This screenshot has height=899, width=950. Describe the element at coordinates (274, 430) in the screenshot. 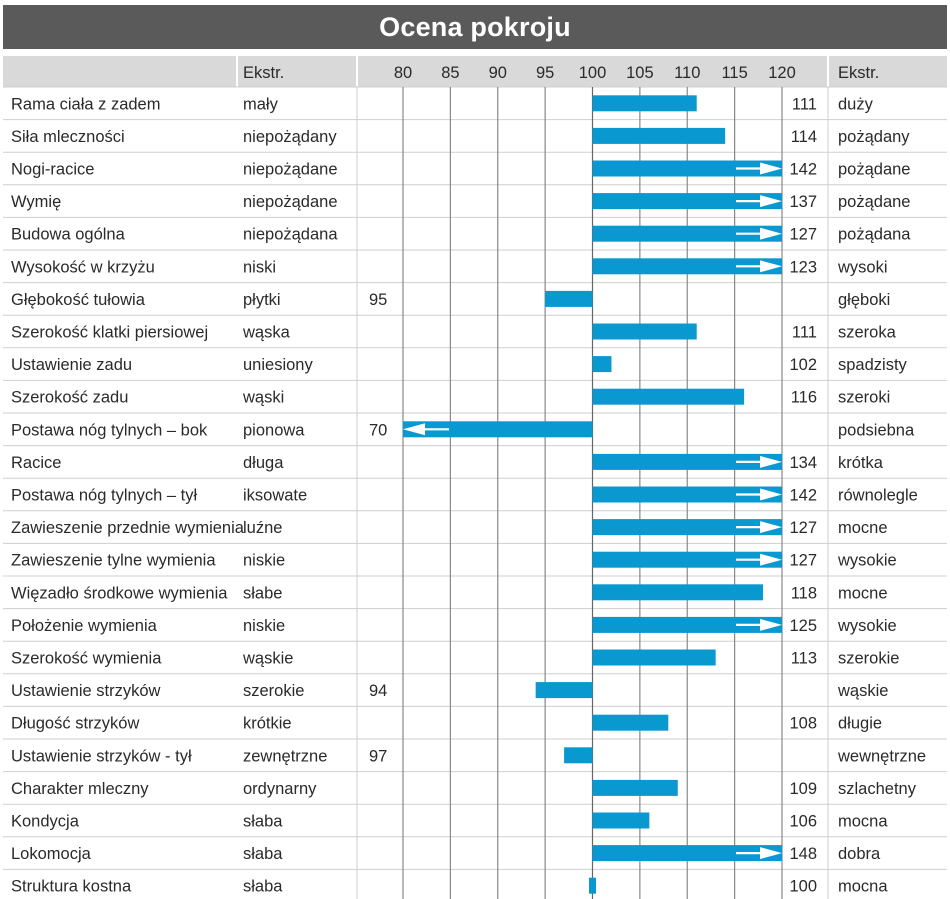

I see `left-extreme-label: pionowa` at that location.